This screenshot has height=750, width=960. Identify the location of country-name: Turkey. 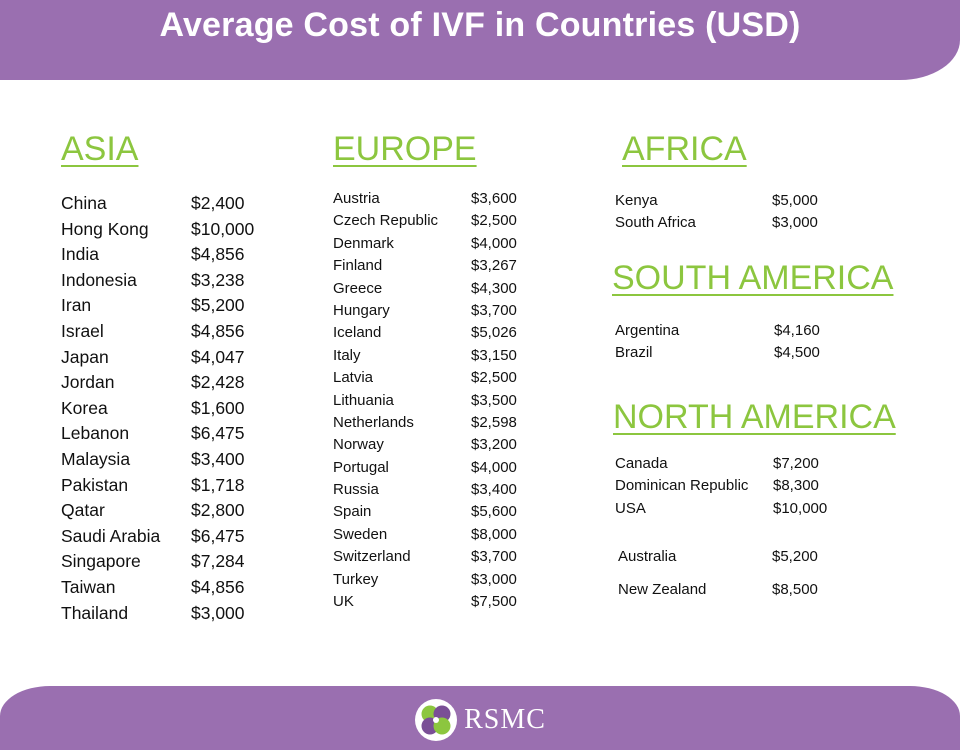
(356, 579).